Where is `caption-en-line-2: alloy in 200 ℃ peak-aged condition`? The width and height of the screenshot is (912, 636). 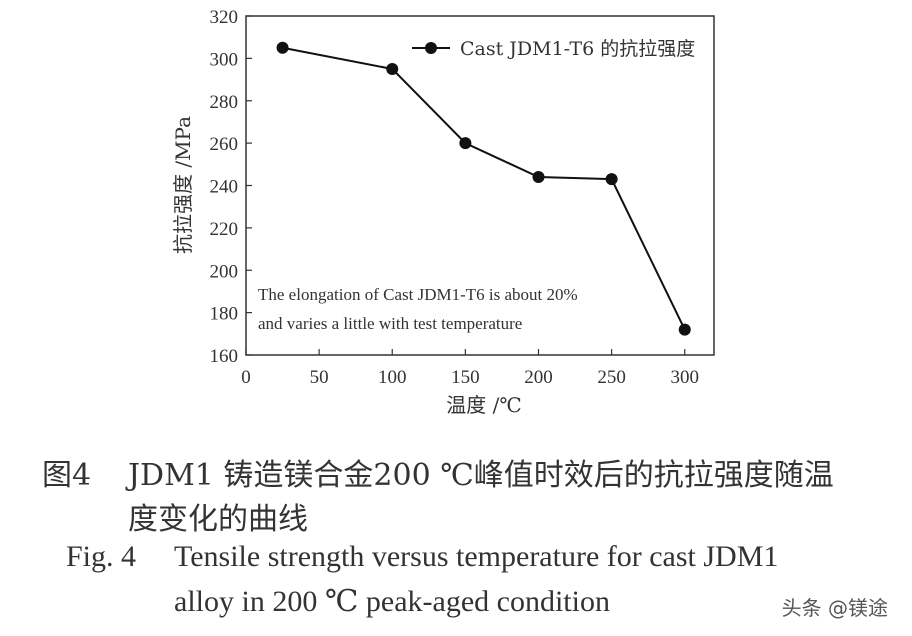 caption-en-line-2: alloy in 200 ℃ peak-aged condition is located at coordinates (392, 601).